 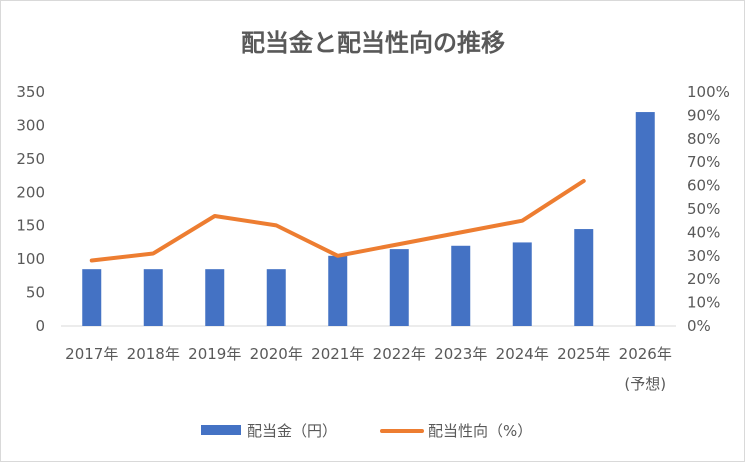 What do you see at coordinates (30, 159) in the screenshot?
I see `left-tick-label: 250` at bounding box center [30, 159].